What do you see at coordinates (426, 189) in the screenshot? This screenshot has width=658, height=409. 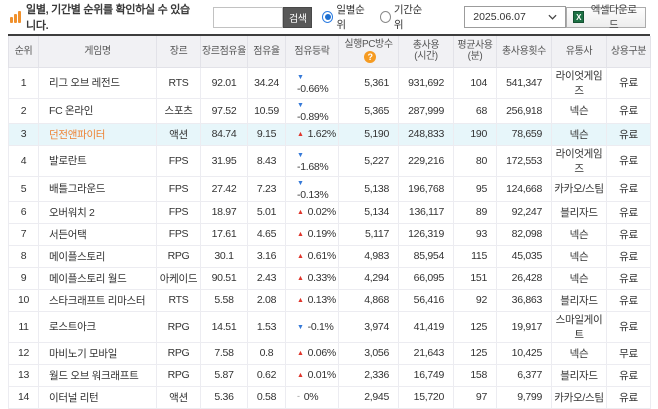 I see `total-usage-hours-cell: 196,768` at bounding box center [426, 189].